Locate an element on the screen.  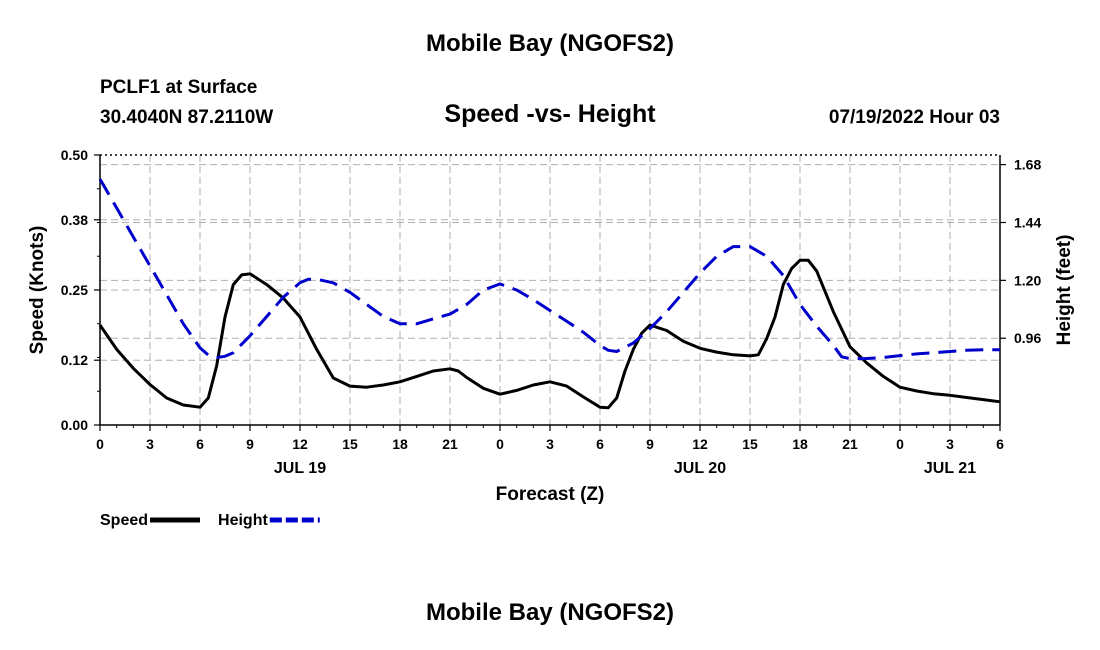
footer-title: Mobile Bay (NGOFS2) is located at coordinates (550, 612).